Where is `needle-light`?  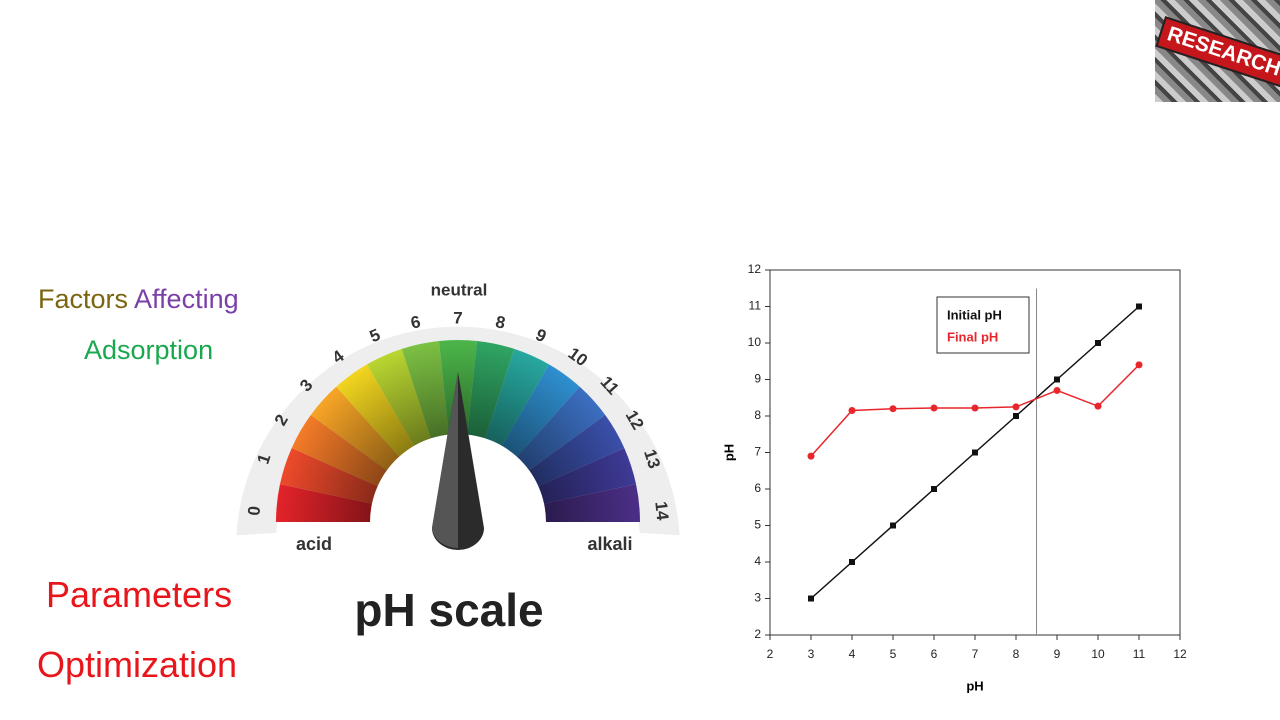
needle-light is located at coordinates (445, 460).